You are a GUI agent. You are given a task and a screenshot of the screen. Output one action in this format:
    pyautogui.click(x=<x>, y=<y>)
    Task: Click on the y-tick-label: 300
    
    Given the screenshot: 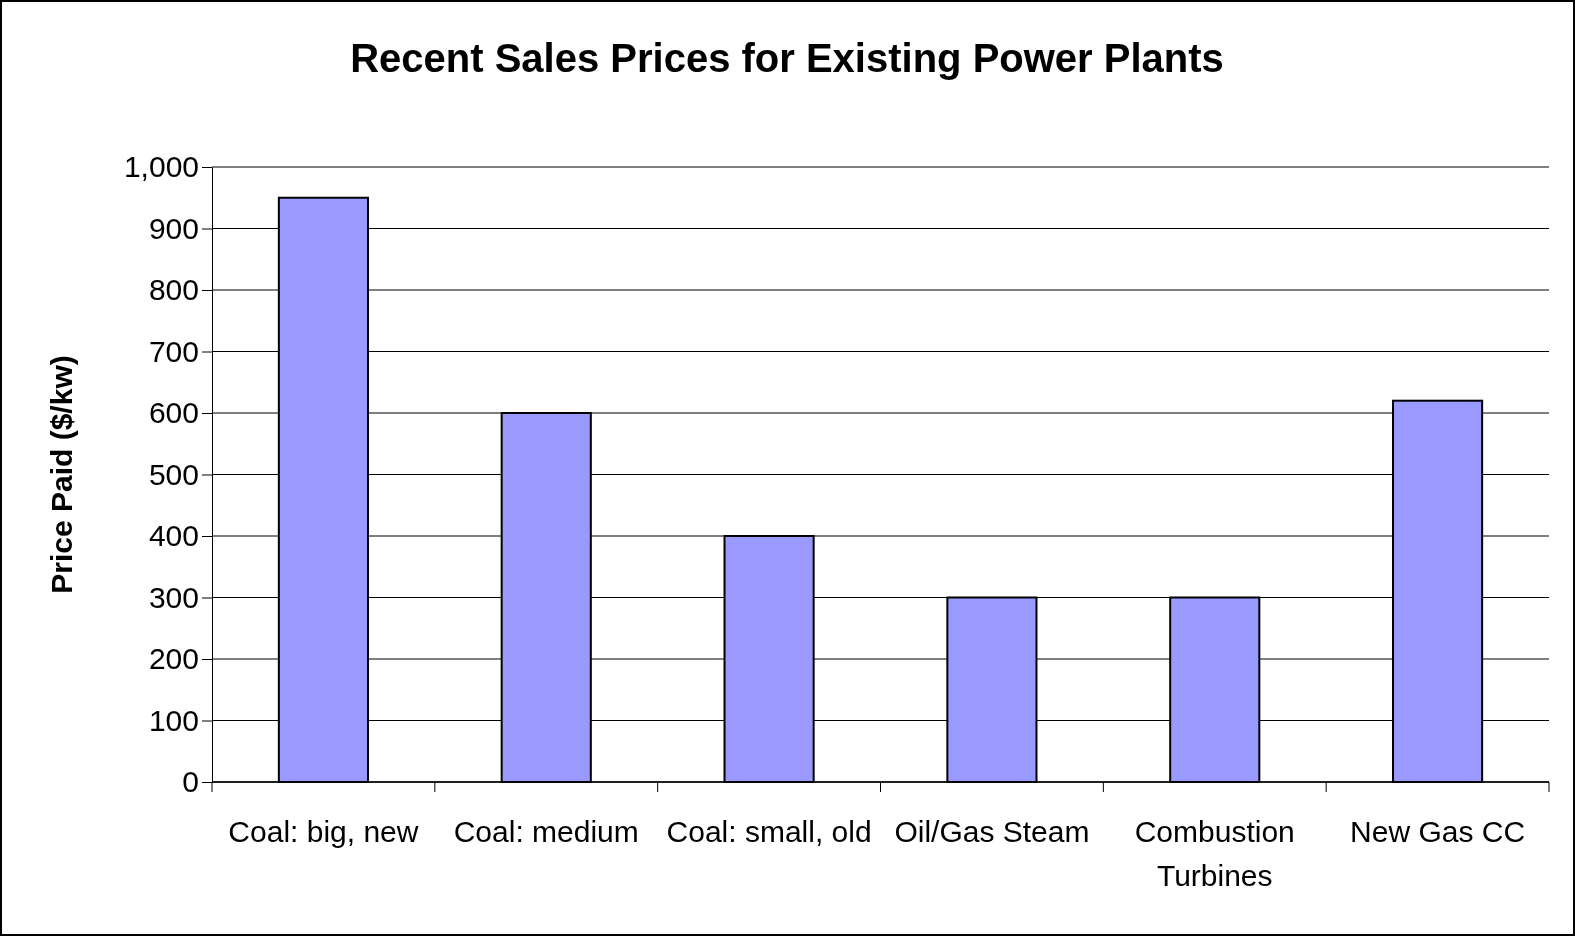 What is the action you would take?
    pyautogui.click(x=173, y=597)
    